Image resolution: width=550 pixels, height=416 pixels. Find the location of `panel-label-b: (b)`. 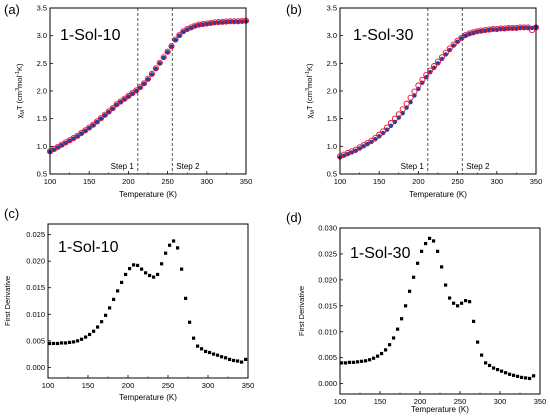

panel-label-b: (b) is located at coordinates (294, 9).